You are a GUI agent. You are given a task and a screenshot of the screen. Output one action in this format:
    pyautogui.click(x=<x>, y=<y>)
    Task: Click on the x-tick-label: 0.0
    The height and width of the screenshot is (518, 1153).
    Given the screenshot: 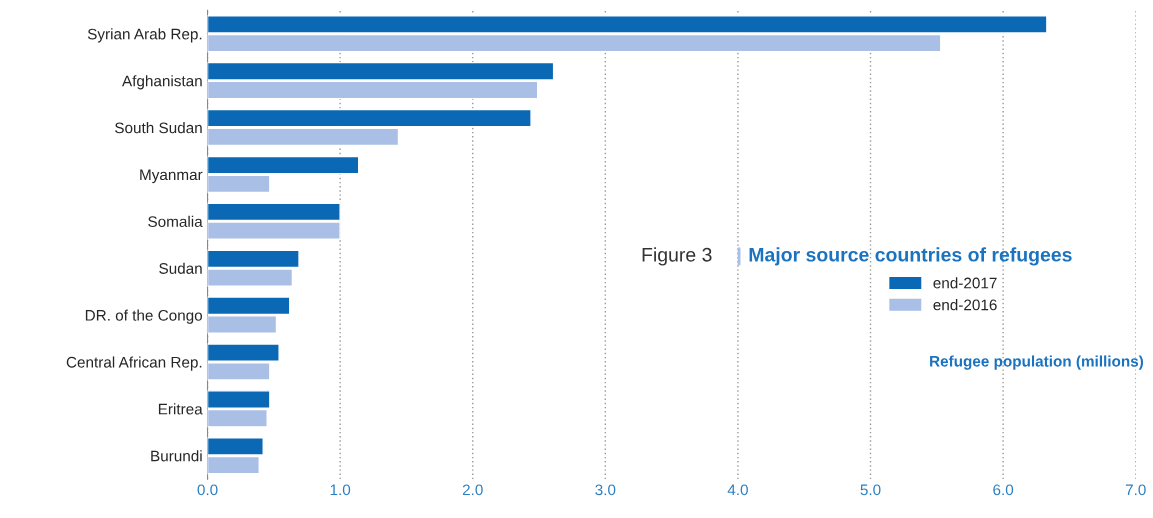 What is the action you would take?
    pyautogui.click(x=207, y=490)
    